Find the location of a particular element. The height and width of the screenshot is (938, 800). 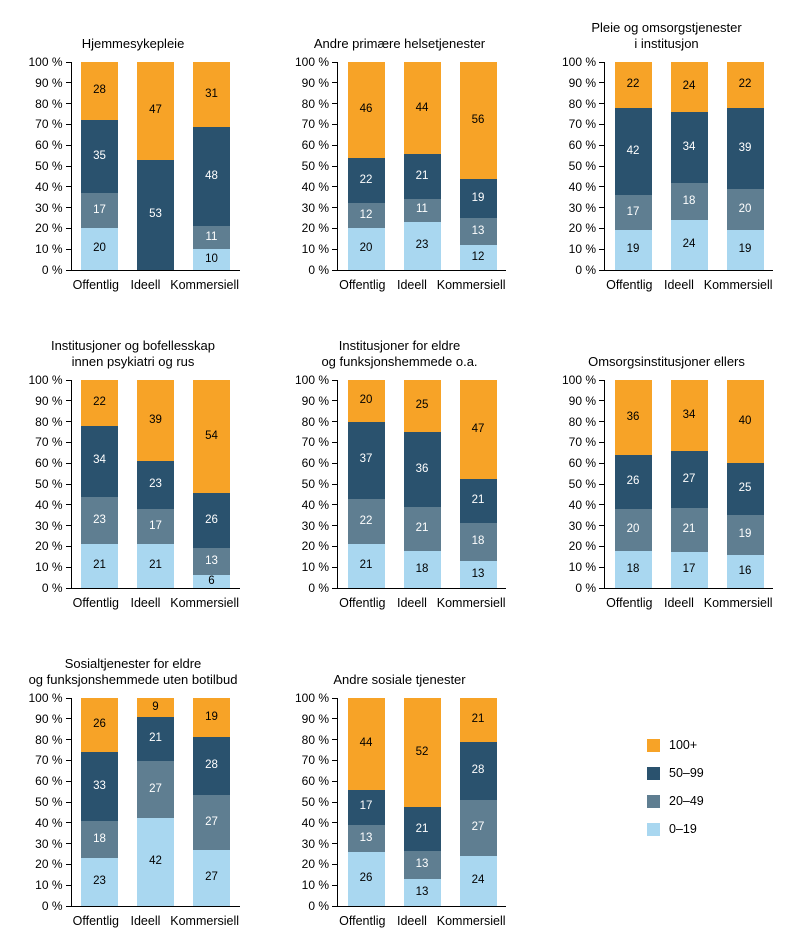

legend-label: 50–99 is located at coordinates (686, 773).